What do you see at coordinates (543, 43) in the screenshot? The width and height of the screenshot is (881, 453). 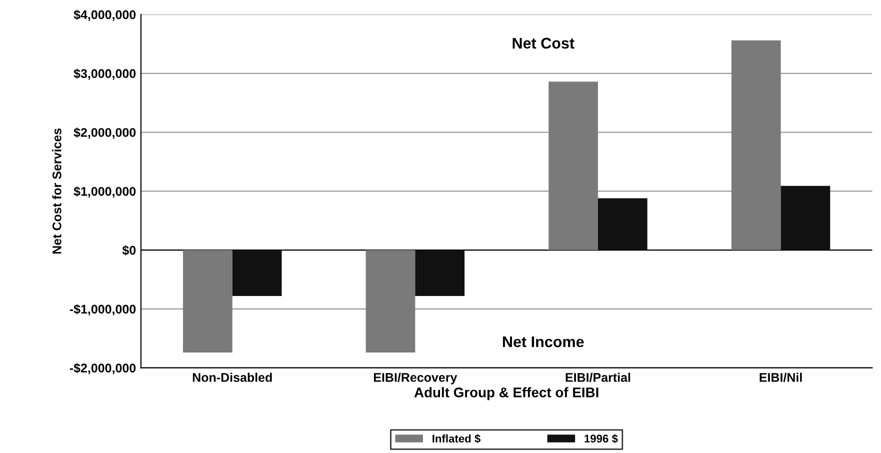 I see `annotation: Net Cost` at bounding box center [543, 43].